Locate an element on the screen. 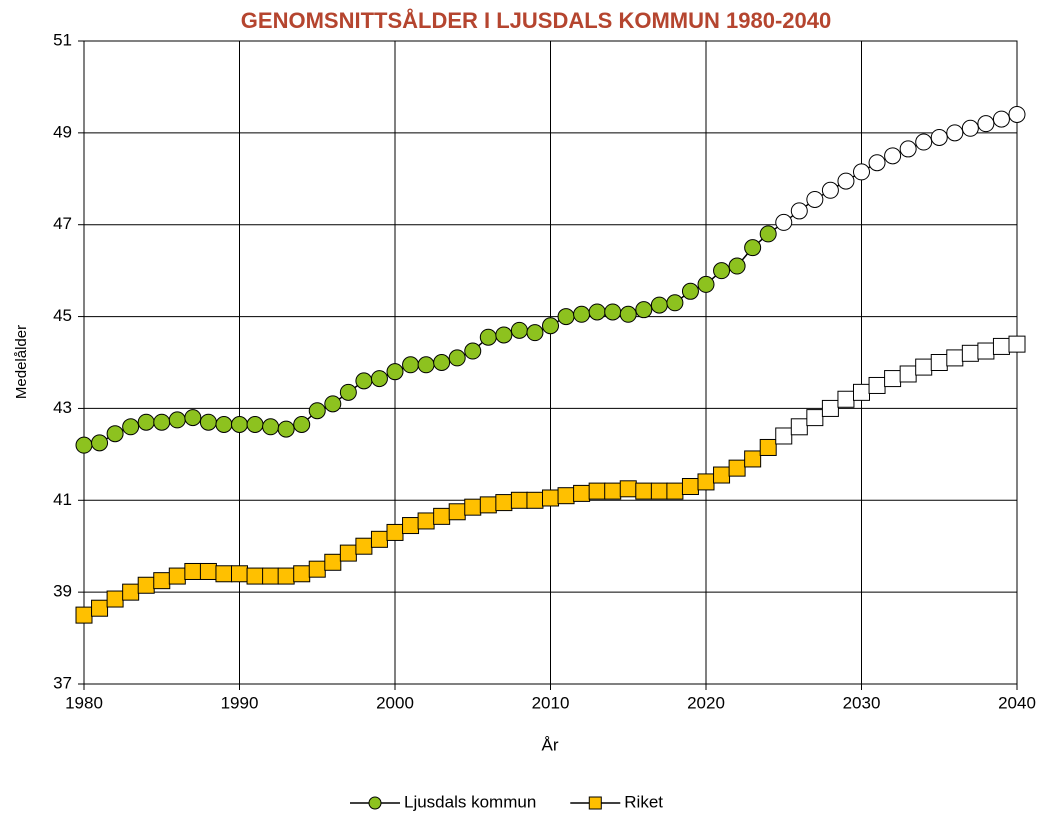 This screenshot has height=820, width=1045. y-tick-label: 47 is located at coordinates (62, 223).